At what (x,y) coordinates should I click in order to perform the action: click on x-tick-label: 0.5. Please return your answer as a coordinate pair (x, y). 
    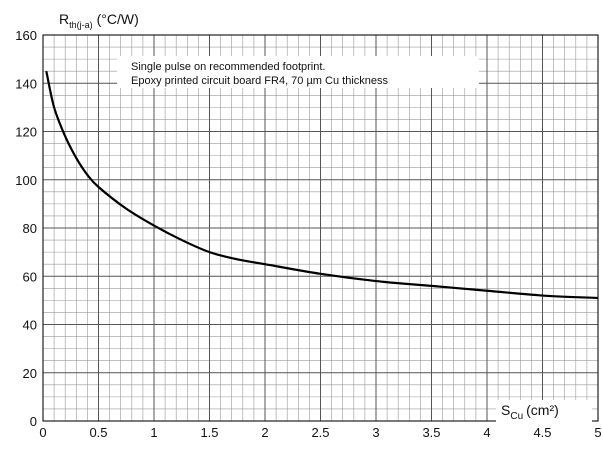
    Looking at the image, I should click on (98, 432).